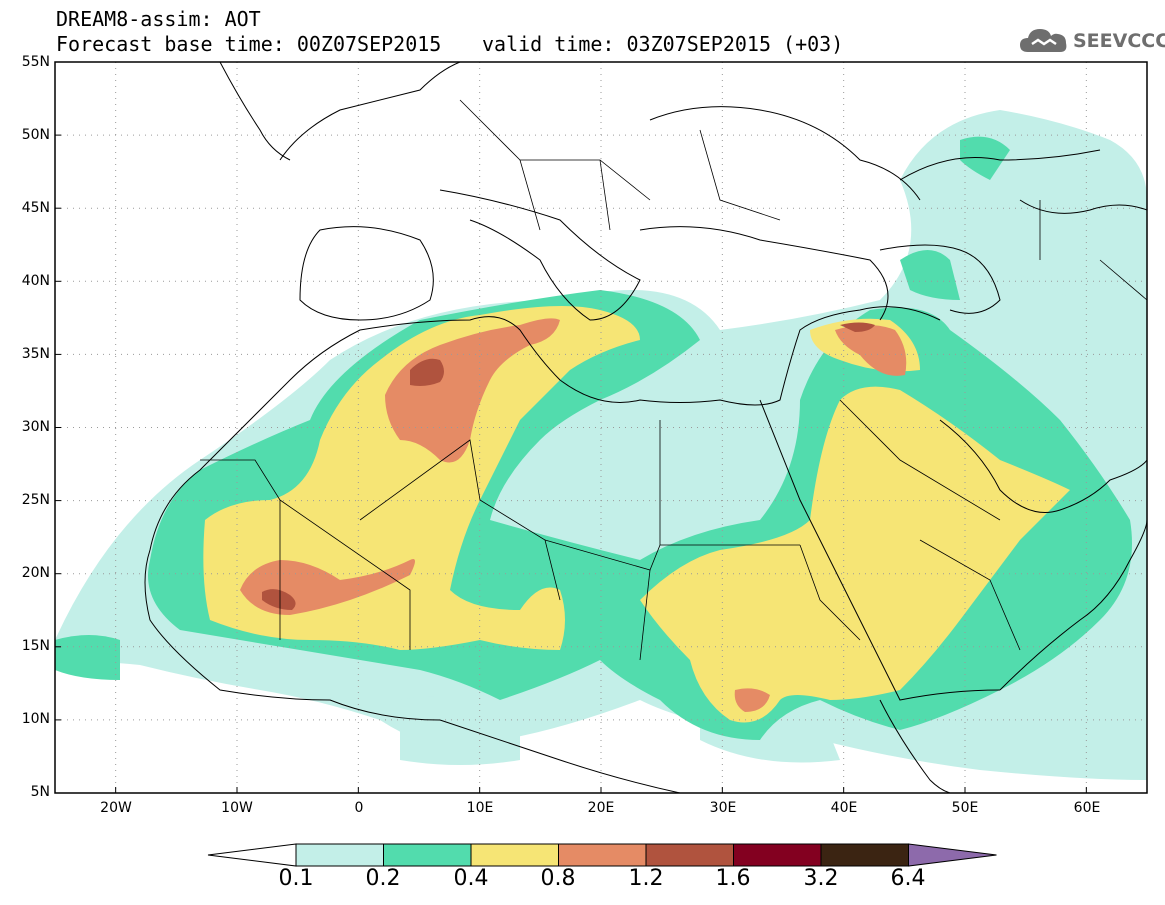 The height and width of the screenshot is (905, 1165). Describe the element at coordinates (35, 646) in the screenshot. I see `lat-label: 15N` at that location.